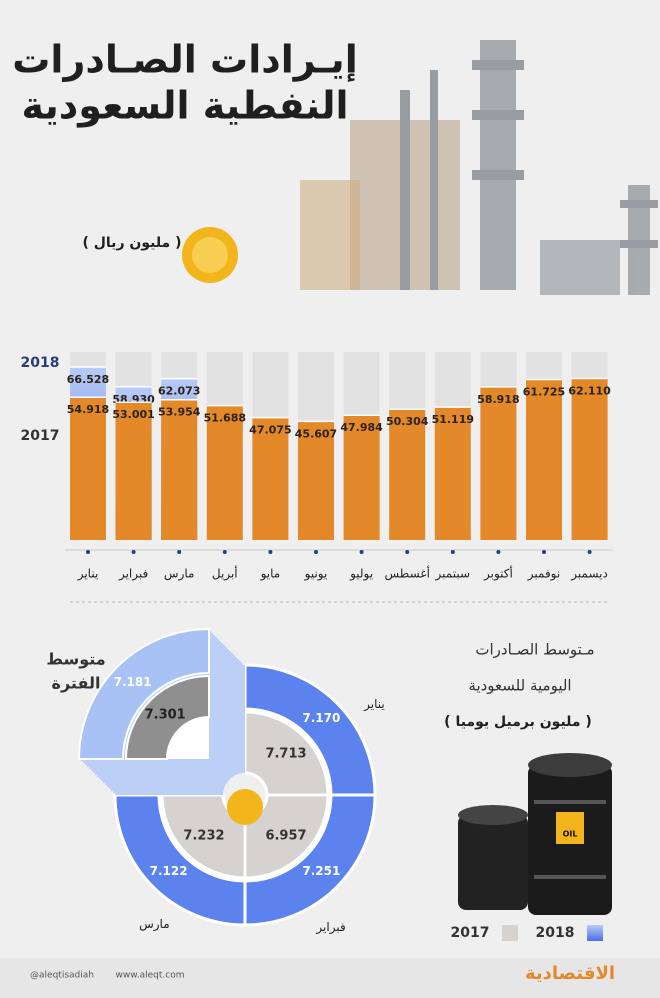 This screenshot has width=660, height=998. I want to click on value-label: 66.528, so click(88, 379).